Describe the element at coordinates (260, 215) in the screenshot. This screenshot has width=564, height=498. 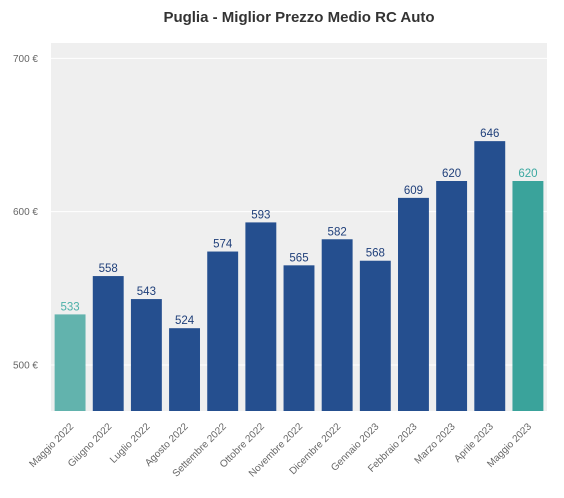
I see `data-label: 593` at that location.